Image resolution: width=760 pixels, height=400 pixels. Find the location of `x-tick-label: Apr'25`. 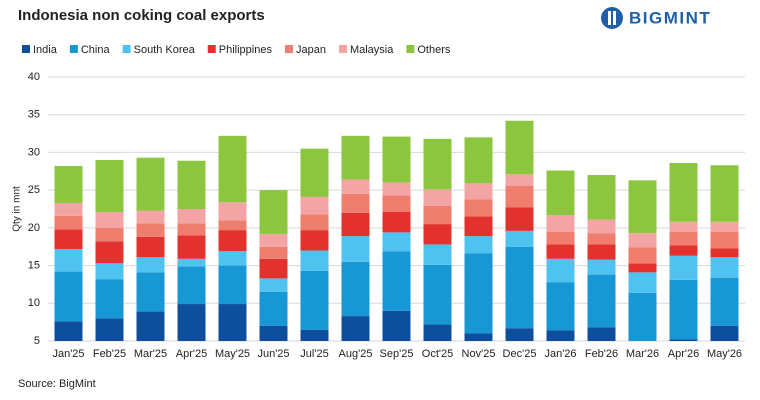

x-tick-label: Apr'25 is located at coordinates (191, 354).